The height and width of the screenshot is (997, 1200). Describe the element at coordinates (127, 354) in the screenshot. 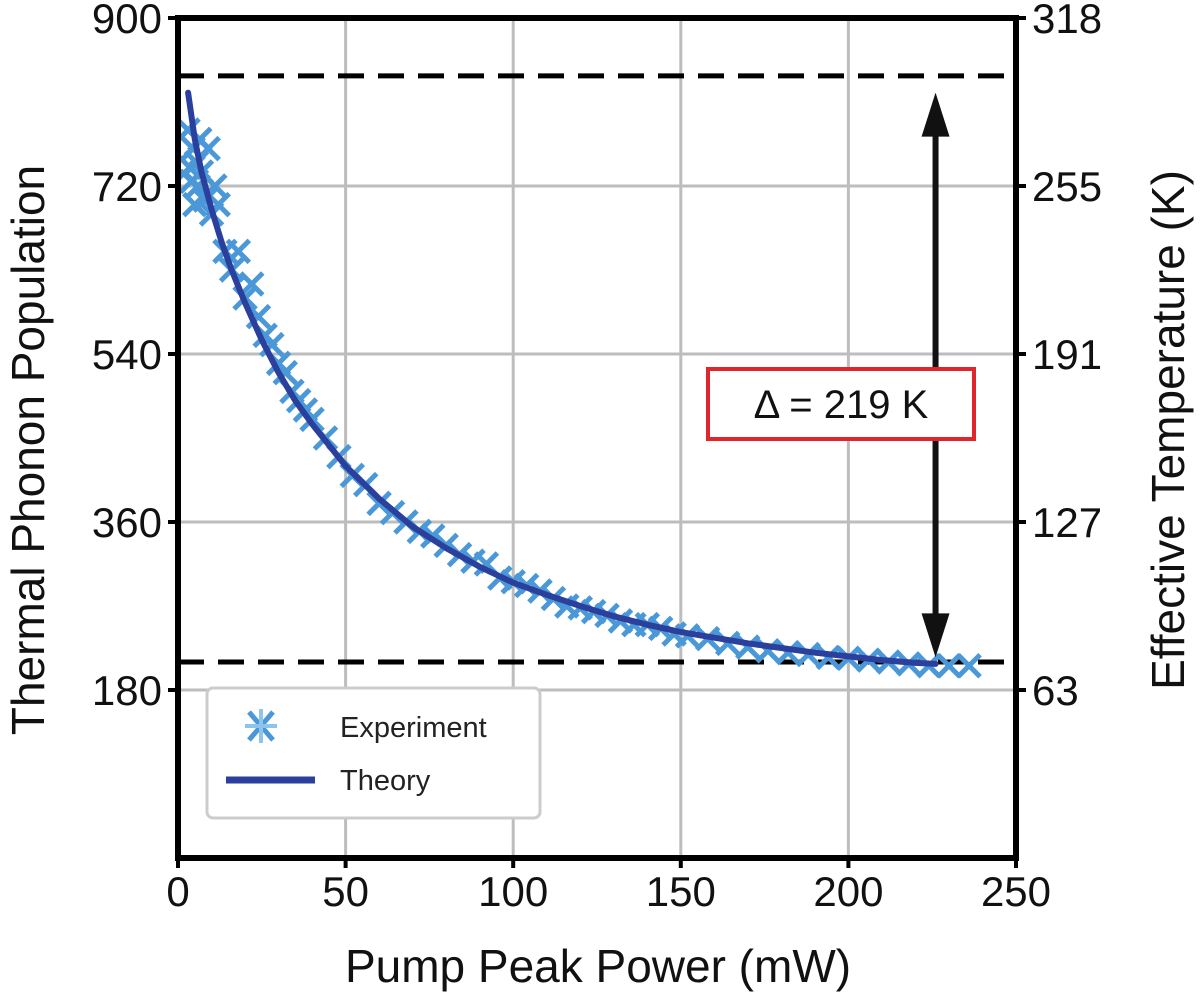

I see `y-tick-label: 540` at that location.